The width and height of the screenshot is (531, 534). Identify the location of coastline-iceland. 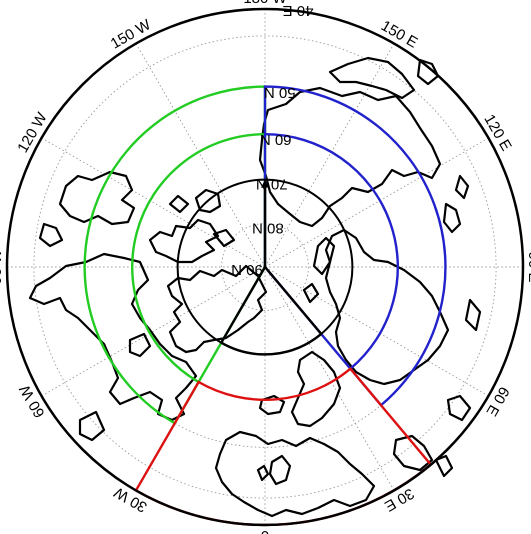
(272, 405).